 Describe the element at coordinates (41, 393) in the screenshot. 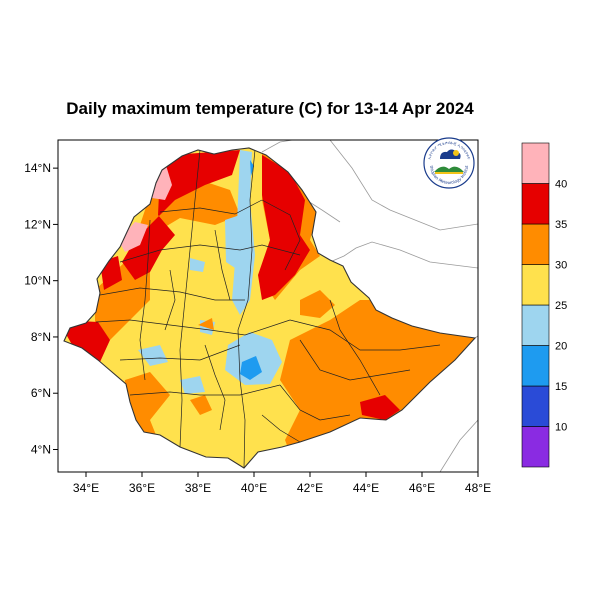

I see `y-tick-label: 6°N` at that location.